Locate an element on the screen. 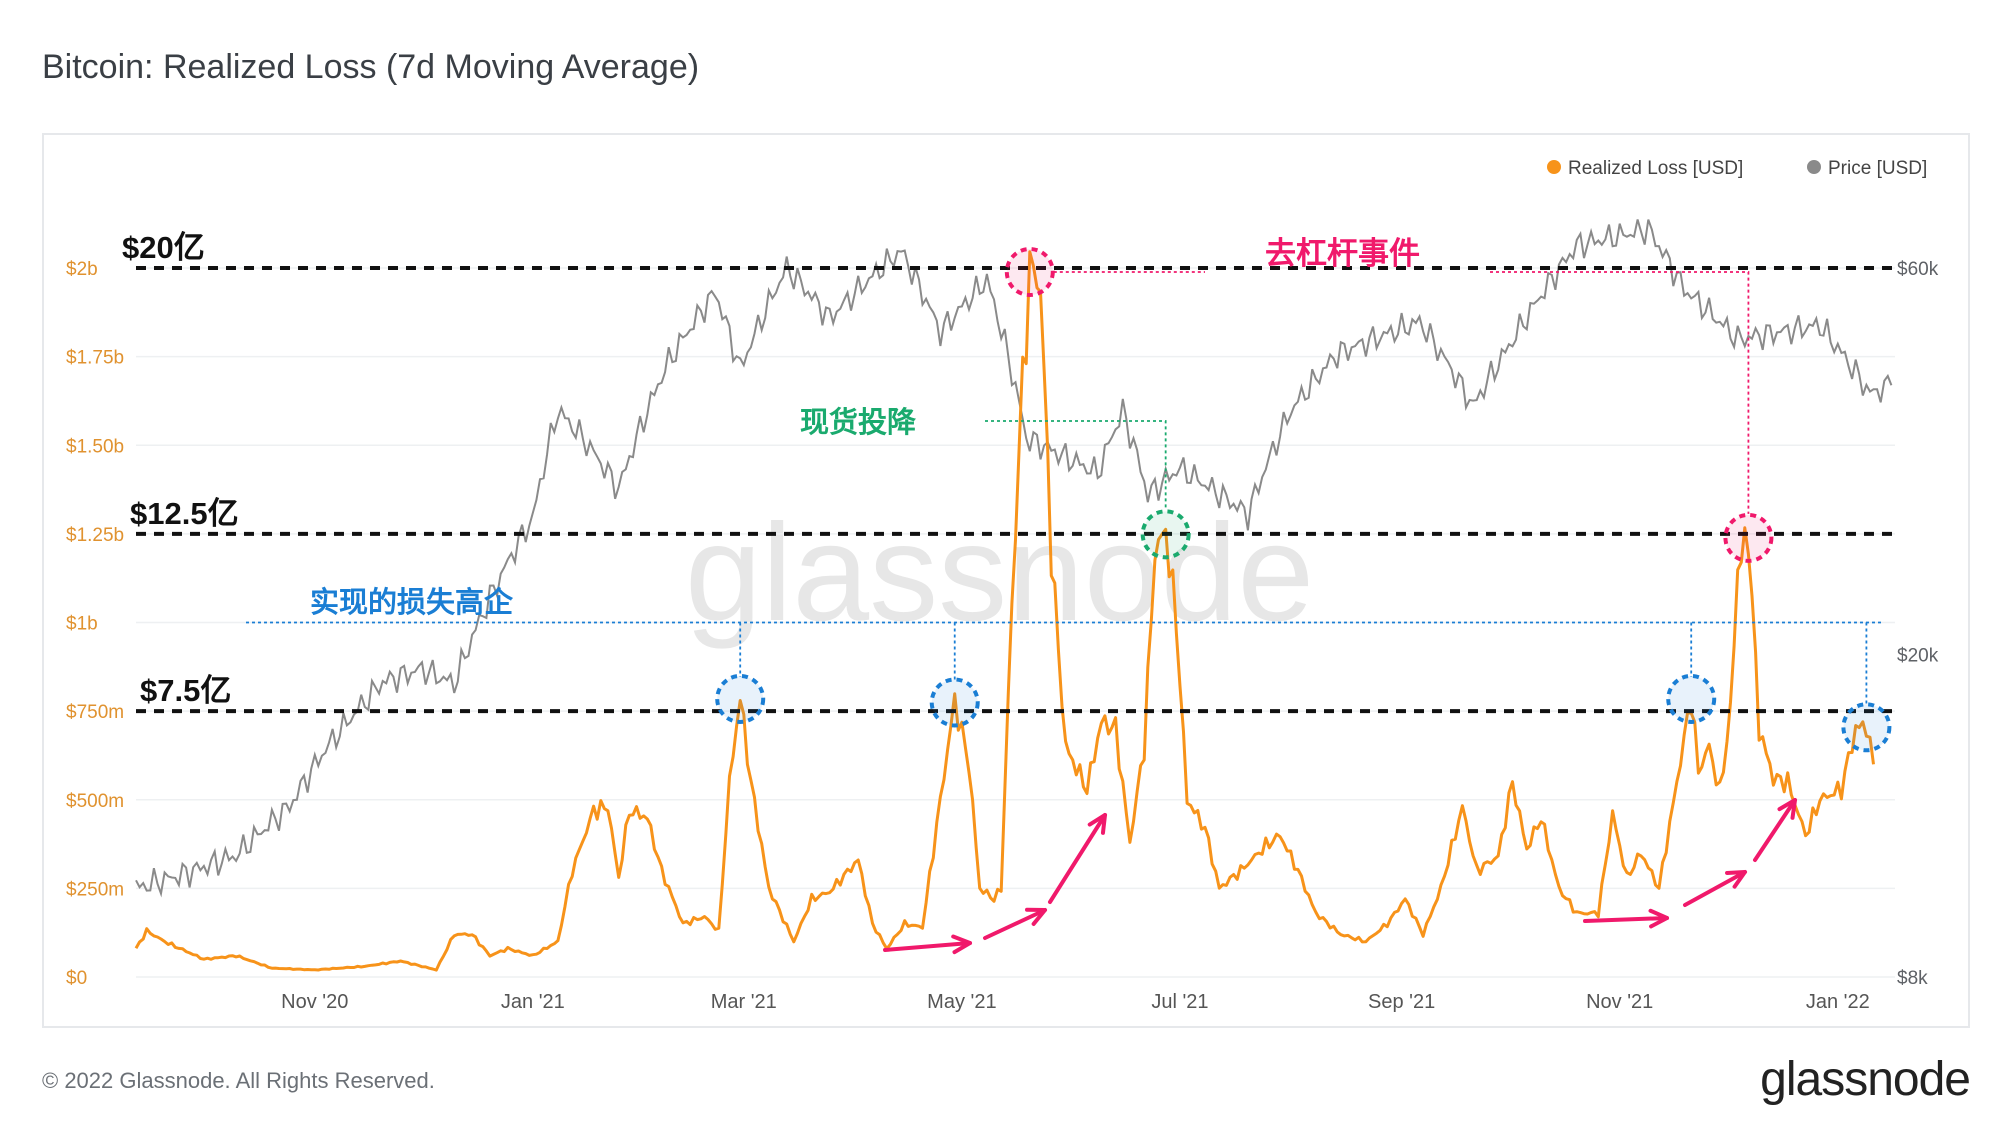 The height and width of the screenshot is (1126, 2000). footer-logo: glassnode is located at coordinates (1865, 1079).